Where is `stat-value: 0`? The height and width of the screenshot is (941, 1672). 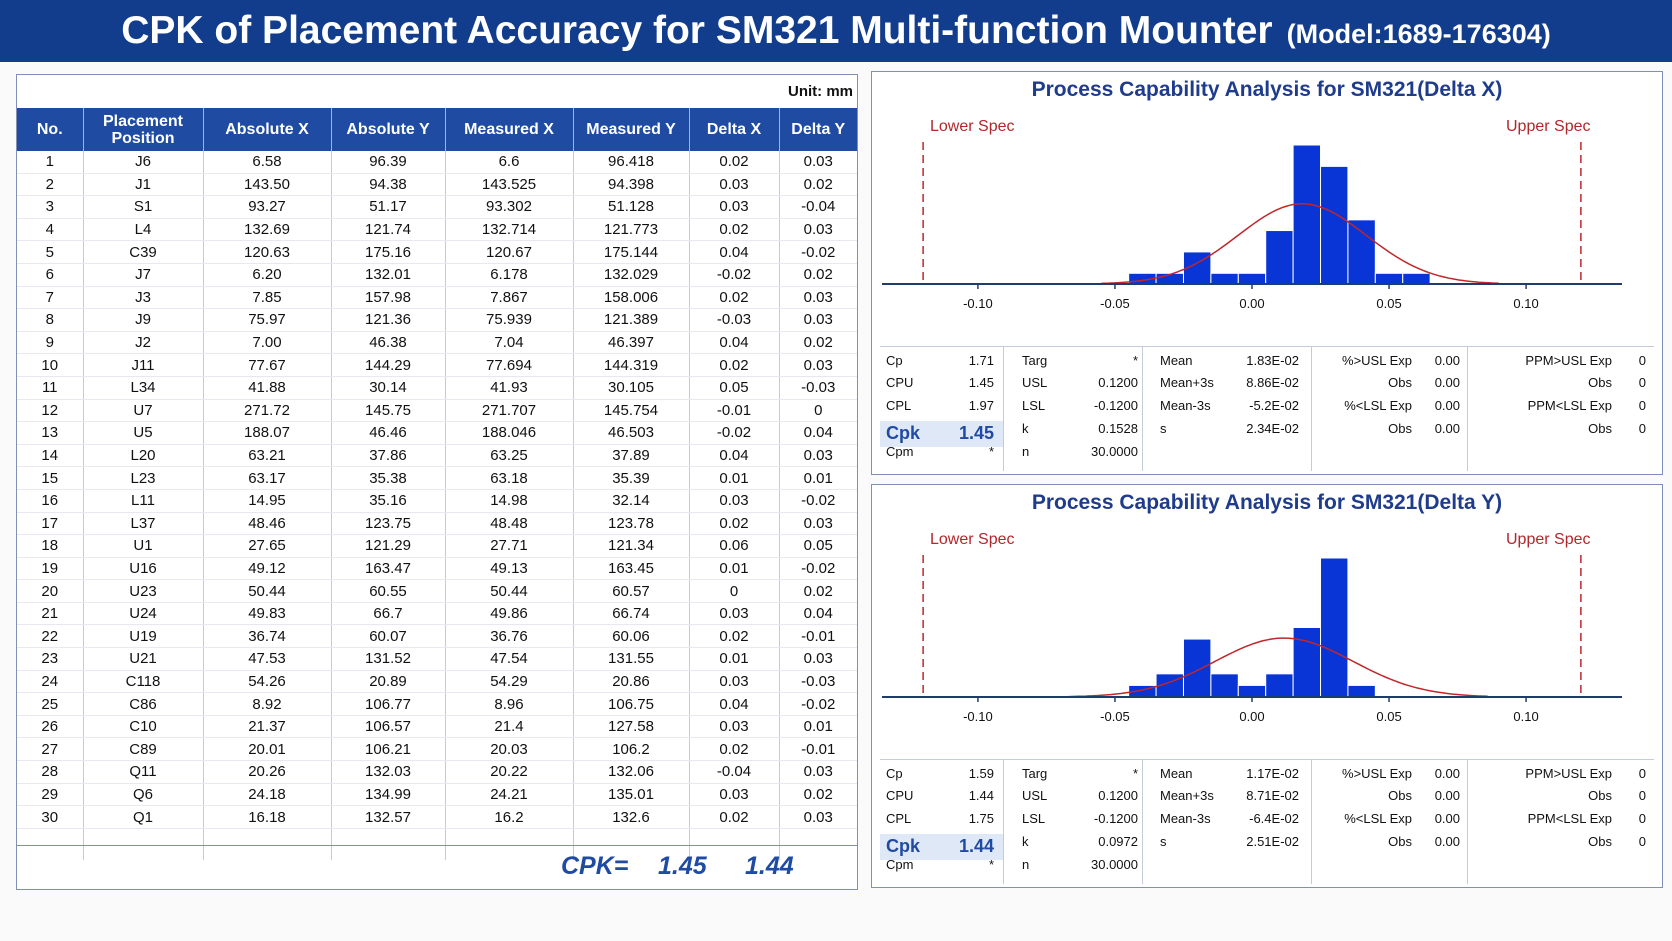 stat-value: 0 is located at coordinates (1642, 382).